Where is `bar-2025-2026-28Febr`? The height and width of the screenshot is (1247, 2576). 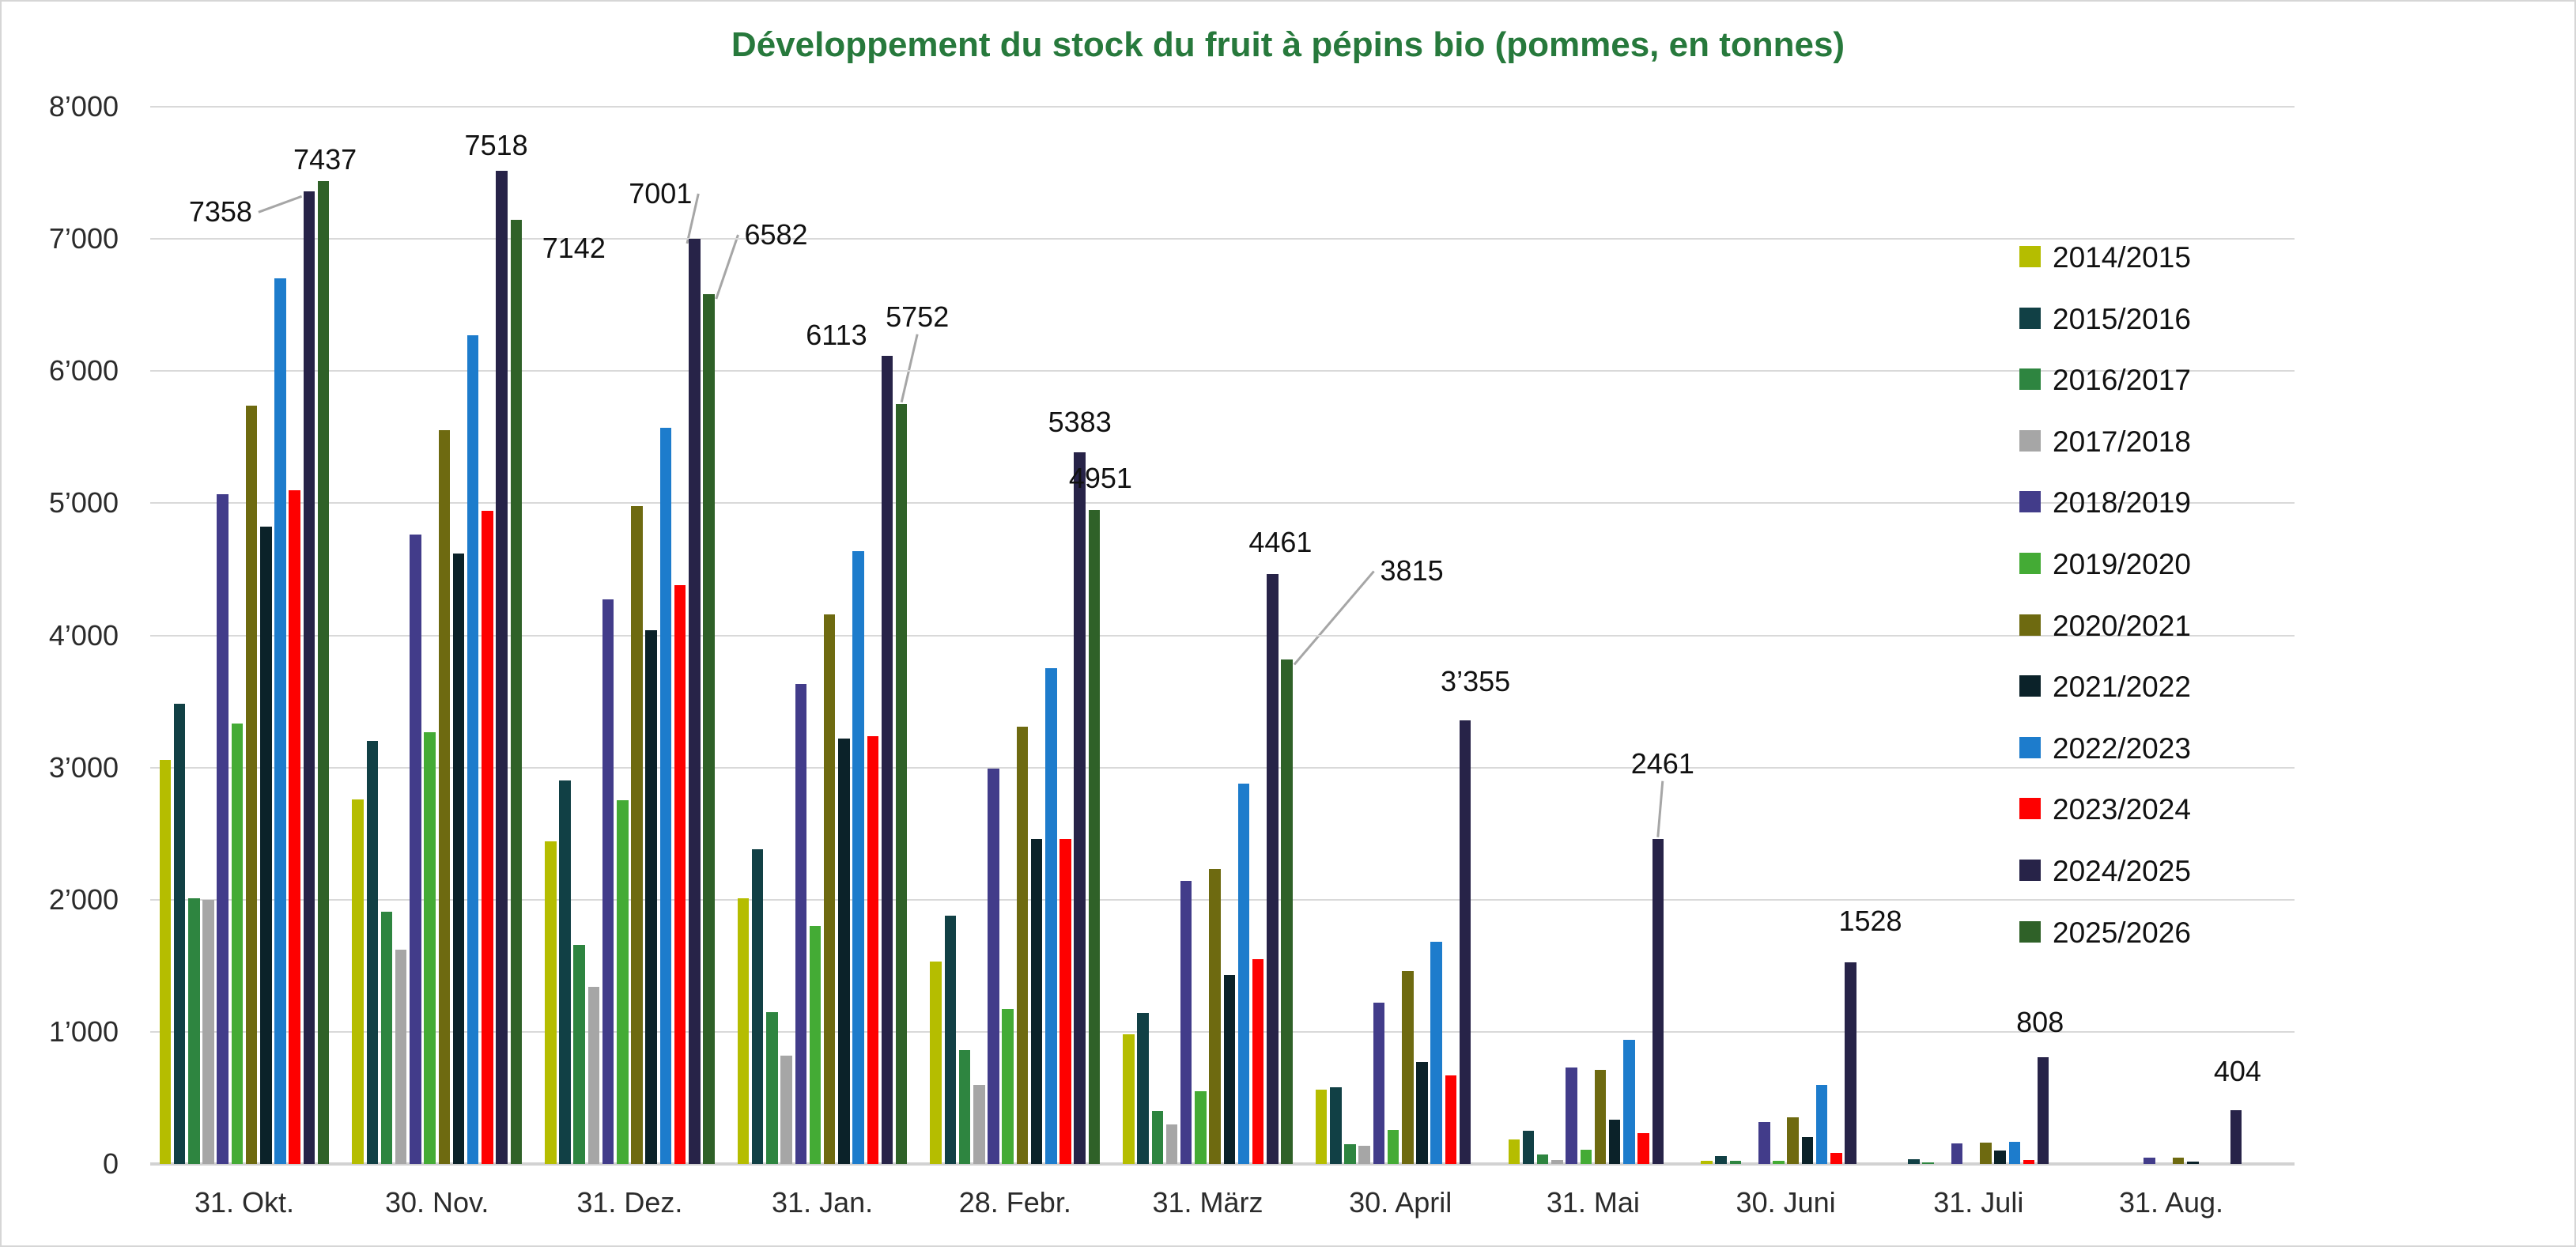 bar-2025-2026-28Febr is located at coordinates (1094, 837).